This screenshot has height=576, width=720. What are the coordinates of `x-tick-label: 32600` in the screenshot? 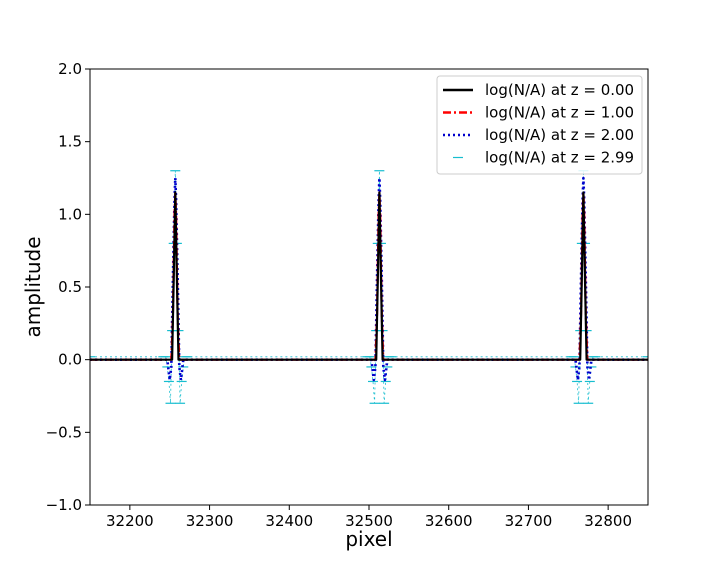 It's located at (449, 521).